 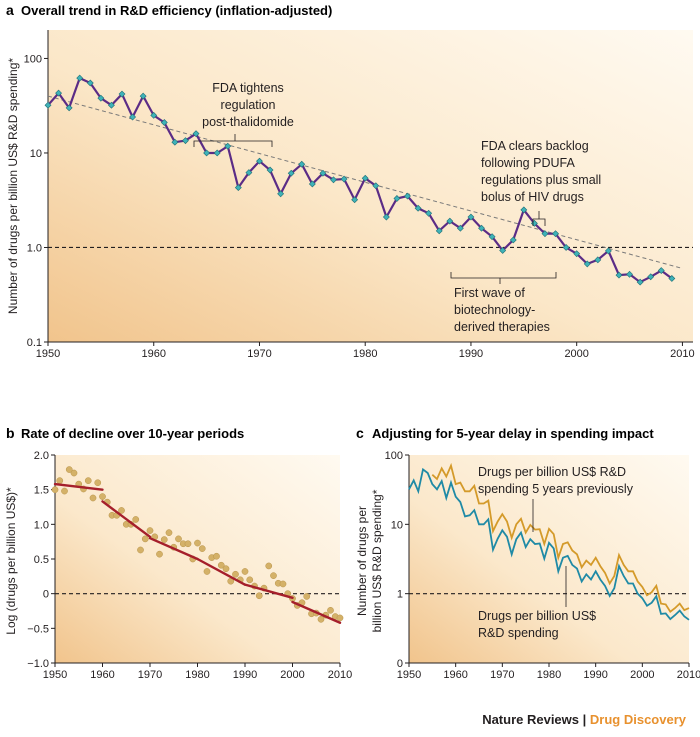 I want to click on journal-credit: Nature Reviews | Drug Discovery, so click(x=584, y=719).